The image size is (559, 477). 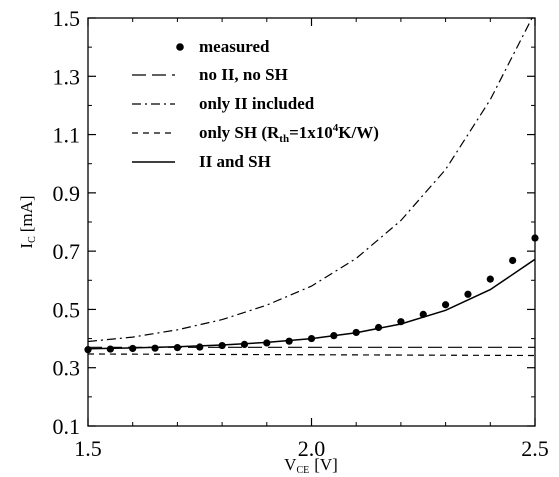 What do you see at coordinates (67, 18) in the screenshot?
I see `y-tick-label: 1.5` at bounding box center [67, 18].